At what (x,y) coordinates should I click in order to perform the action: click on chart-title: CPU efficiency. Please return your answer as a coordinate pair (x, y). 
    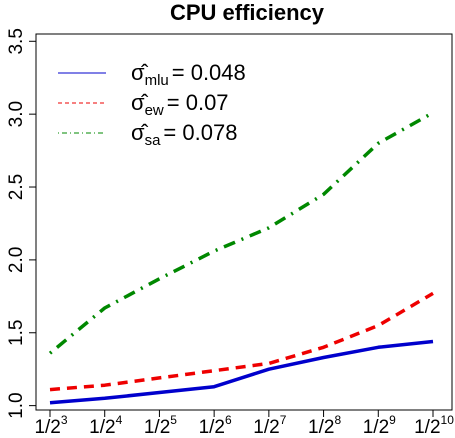
    Looking at the image, I should click on (247, 12).